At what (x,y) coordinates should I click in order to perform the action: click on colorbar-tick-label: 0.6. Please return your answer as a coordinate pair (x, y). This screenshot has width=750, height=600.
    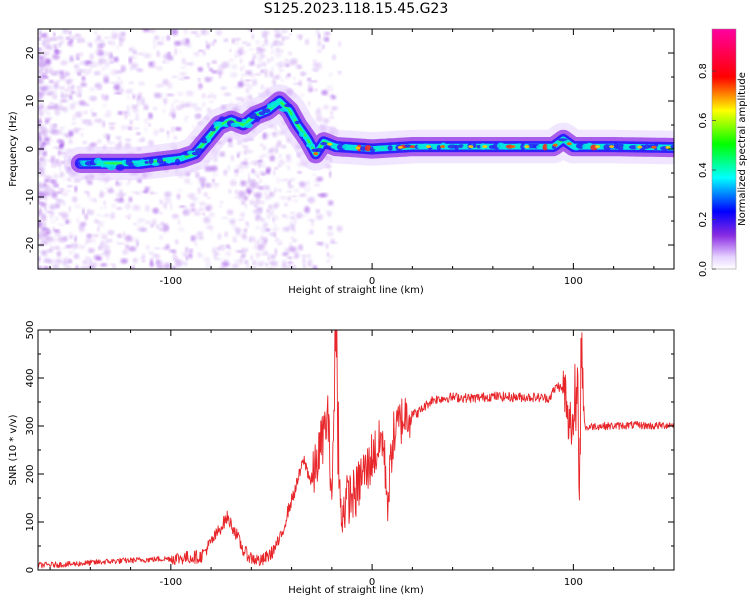
    Looking at the image, I should click on (703, 121).